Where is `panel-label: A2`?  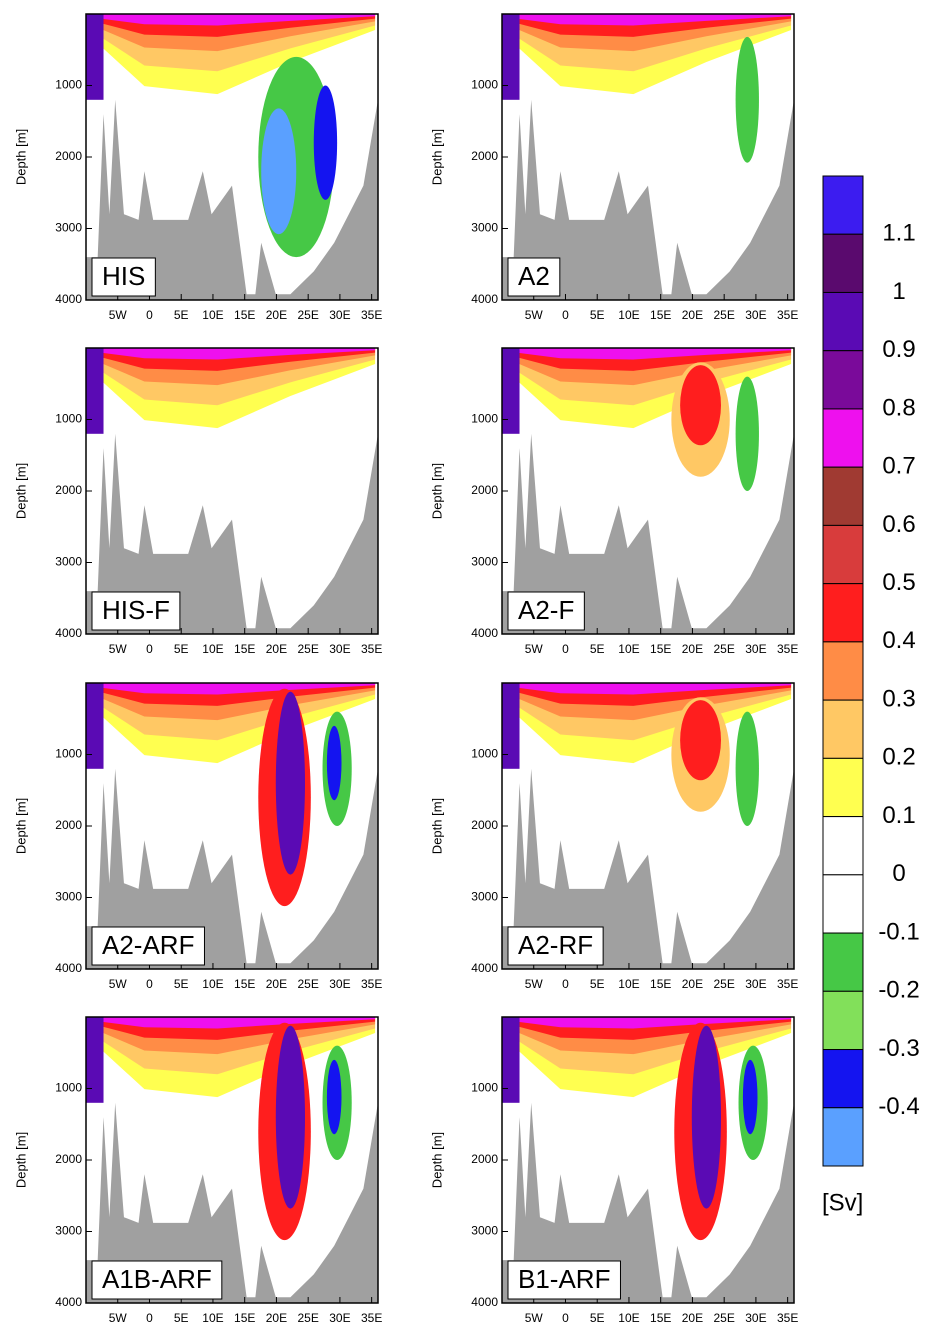 panel-label: A2 is located at coordinates (534, 276).